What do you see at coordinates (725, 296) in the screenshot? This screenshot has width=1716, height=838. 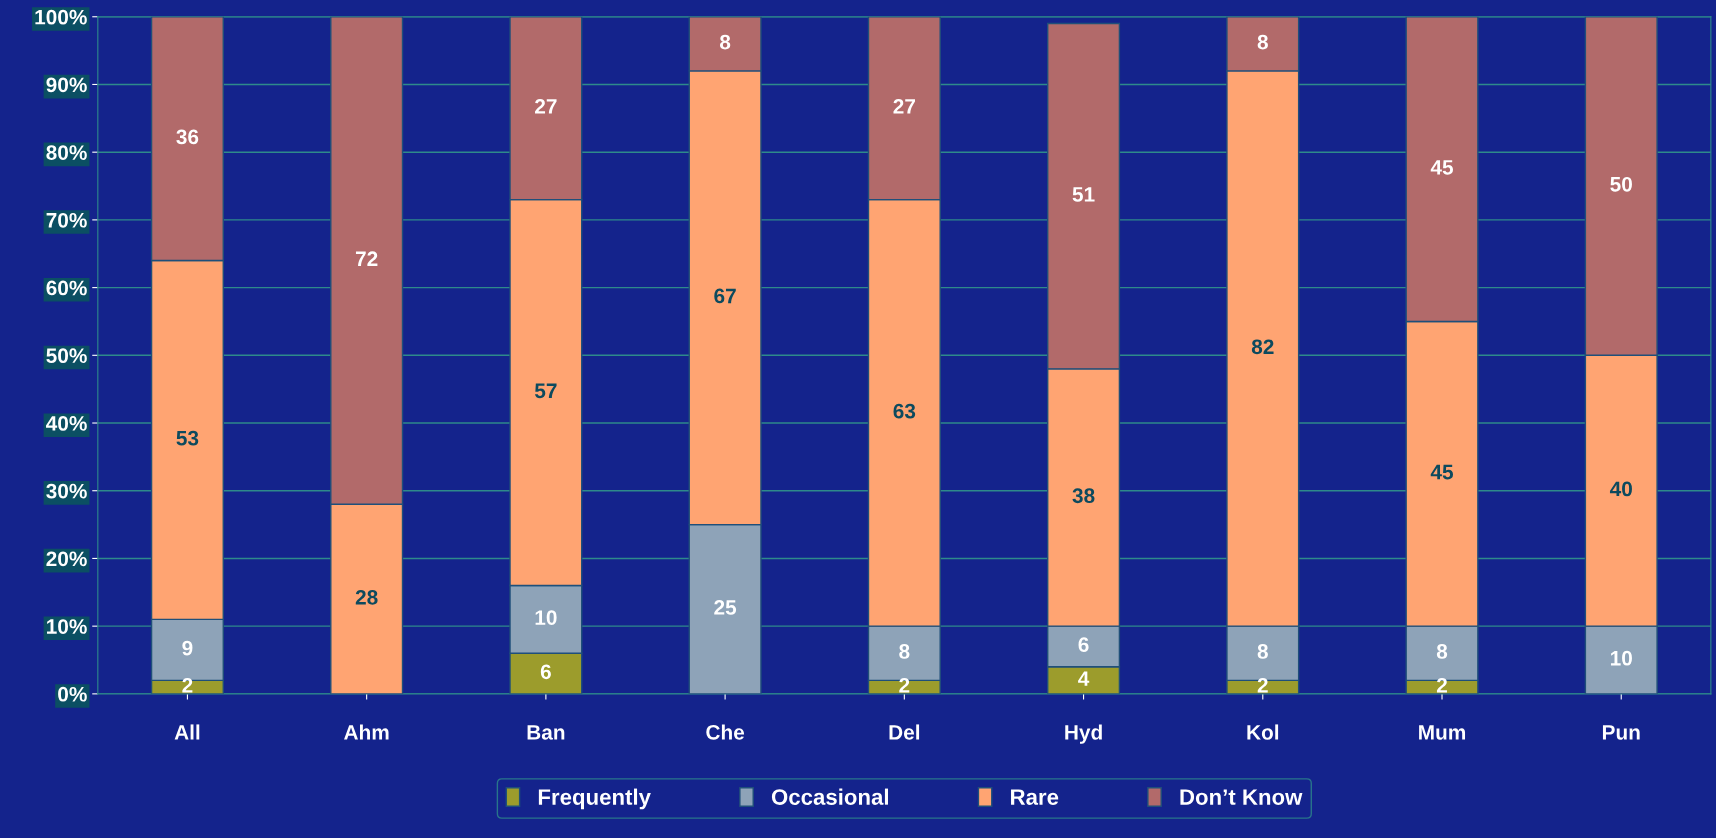 I see `data-label: 67` at bounding box center [725, 296].